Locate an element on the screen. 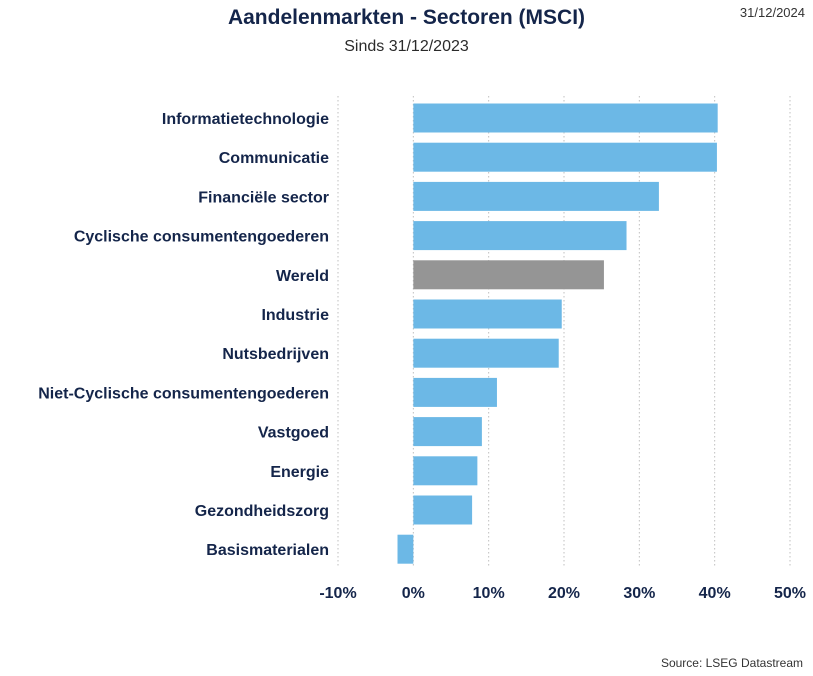 Image resolution: width=813 pixels, height=676 pixels. x-tick-label: 10% is located at coordinates (489, 593).